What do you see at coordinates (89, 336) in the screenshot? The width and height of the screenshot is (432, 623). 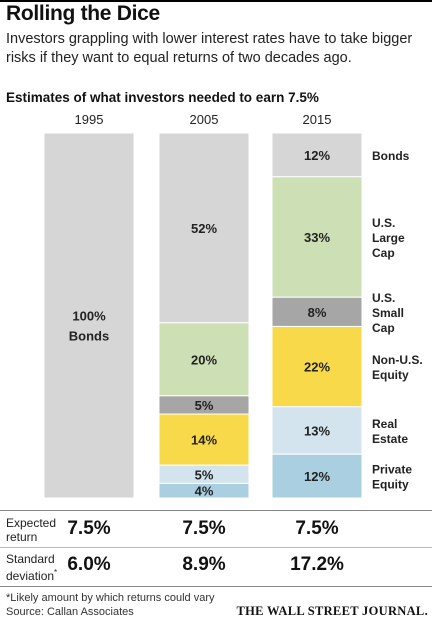 I see `data-label-1995-bonds-name: Bonds` at bounding box center [89, 336].